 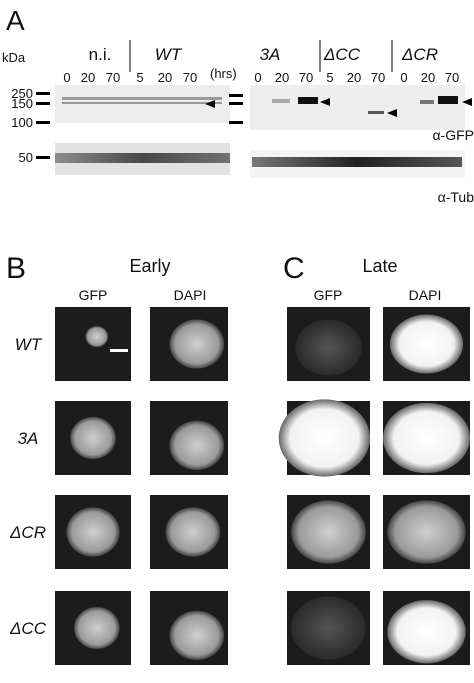 What do you see at coordinates (15, 20) in the screenshot?
I see `panel-label: A` at bounding box center [15, 20].